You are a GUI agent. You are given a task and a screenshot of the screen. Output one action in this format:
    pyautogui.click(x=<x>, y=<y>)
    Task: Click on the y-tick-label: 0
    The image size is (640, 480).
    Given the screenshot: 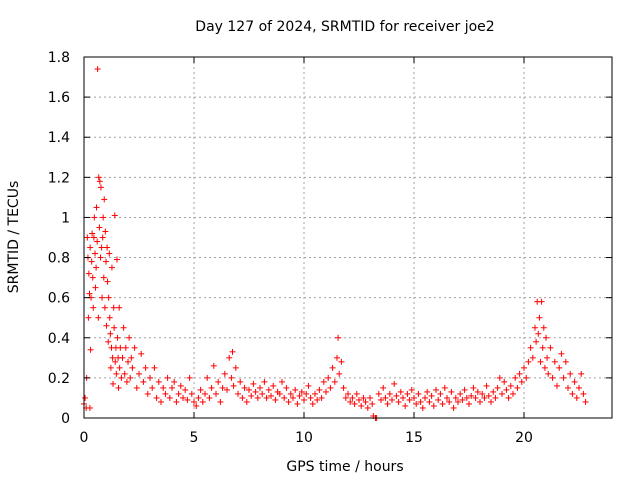 What is the action you would take?
    pyautogui.click(x=65, y=419)
    